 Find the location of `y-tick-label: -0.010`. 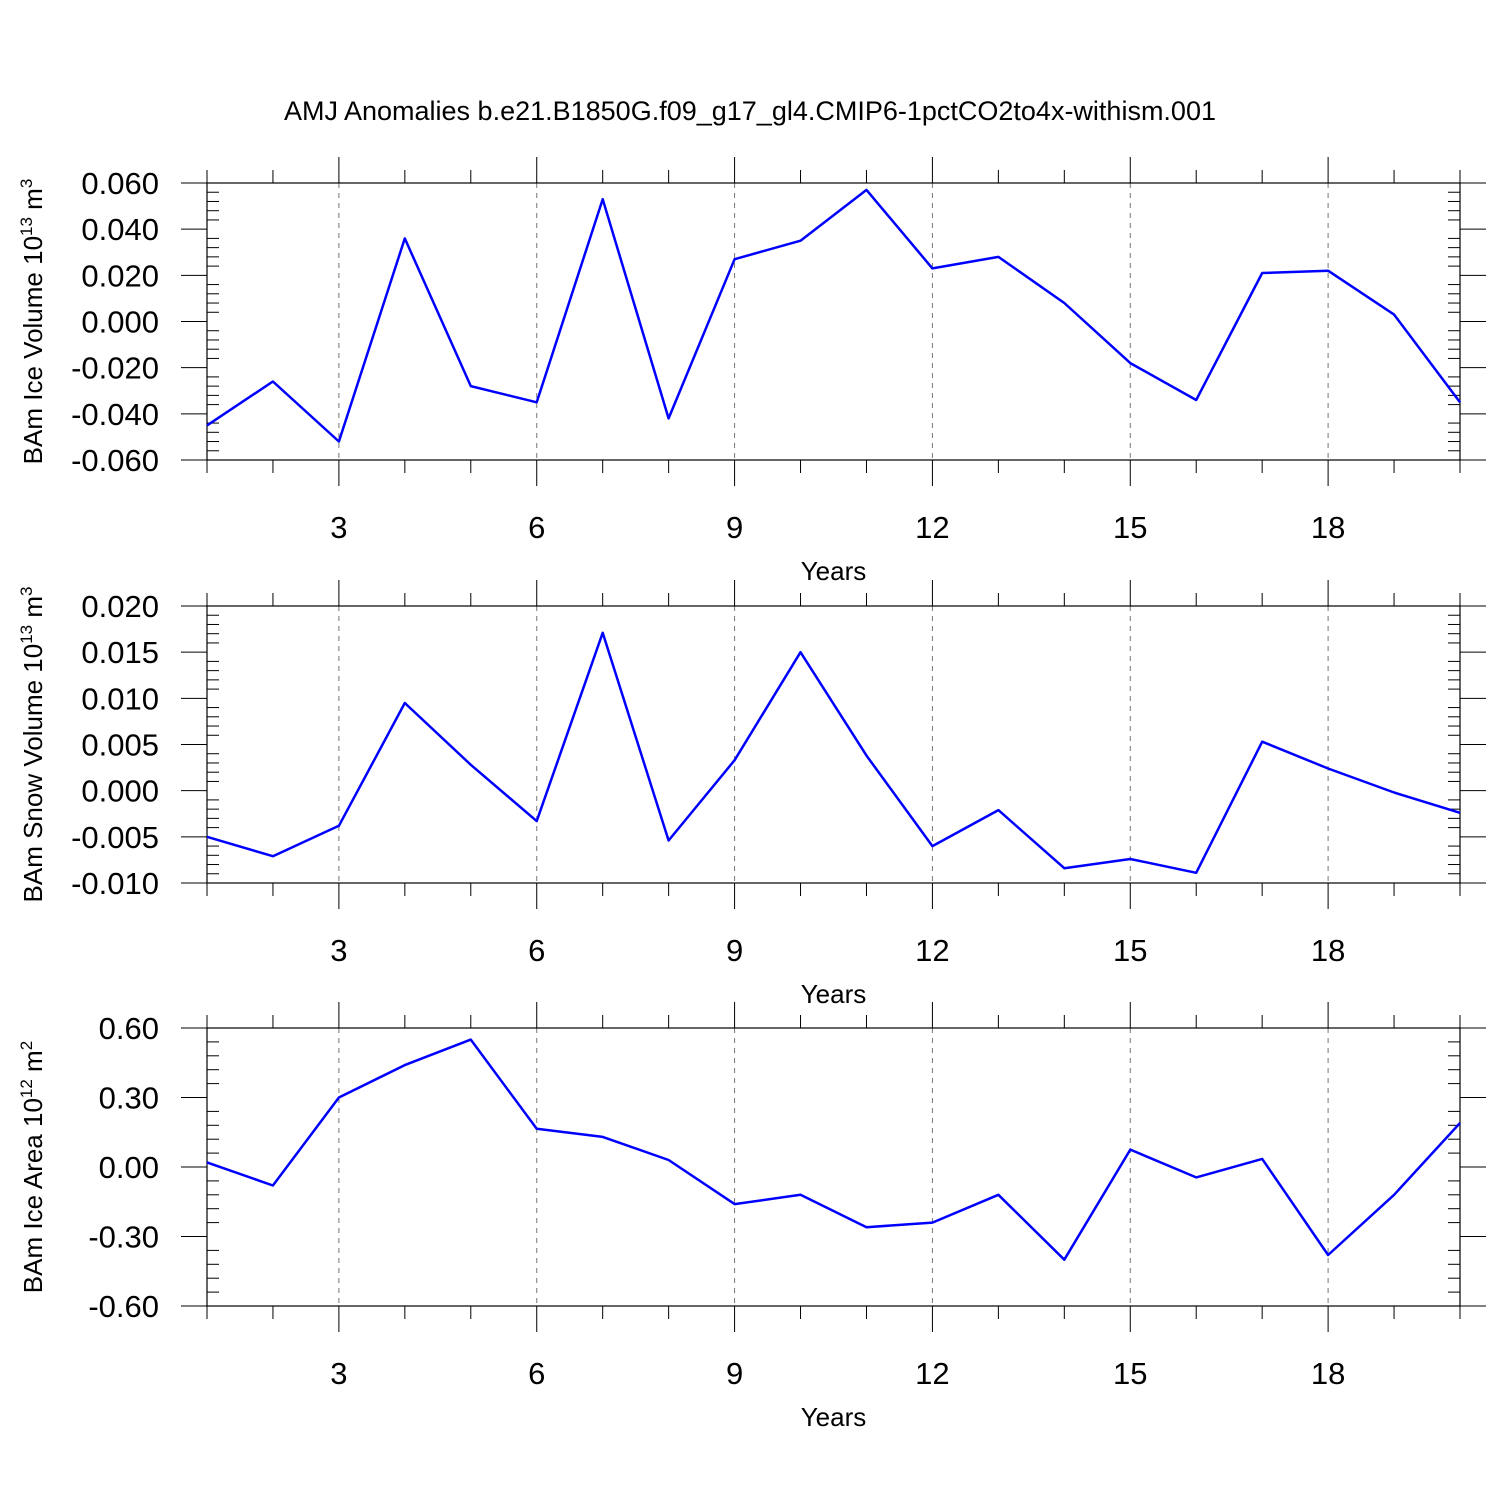

y-tick-label: -0.010 is located at coordinates (115, 883).